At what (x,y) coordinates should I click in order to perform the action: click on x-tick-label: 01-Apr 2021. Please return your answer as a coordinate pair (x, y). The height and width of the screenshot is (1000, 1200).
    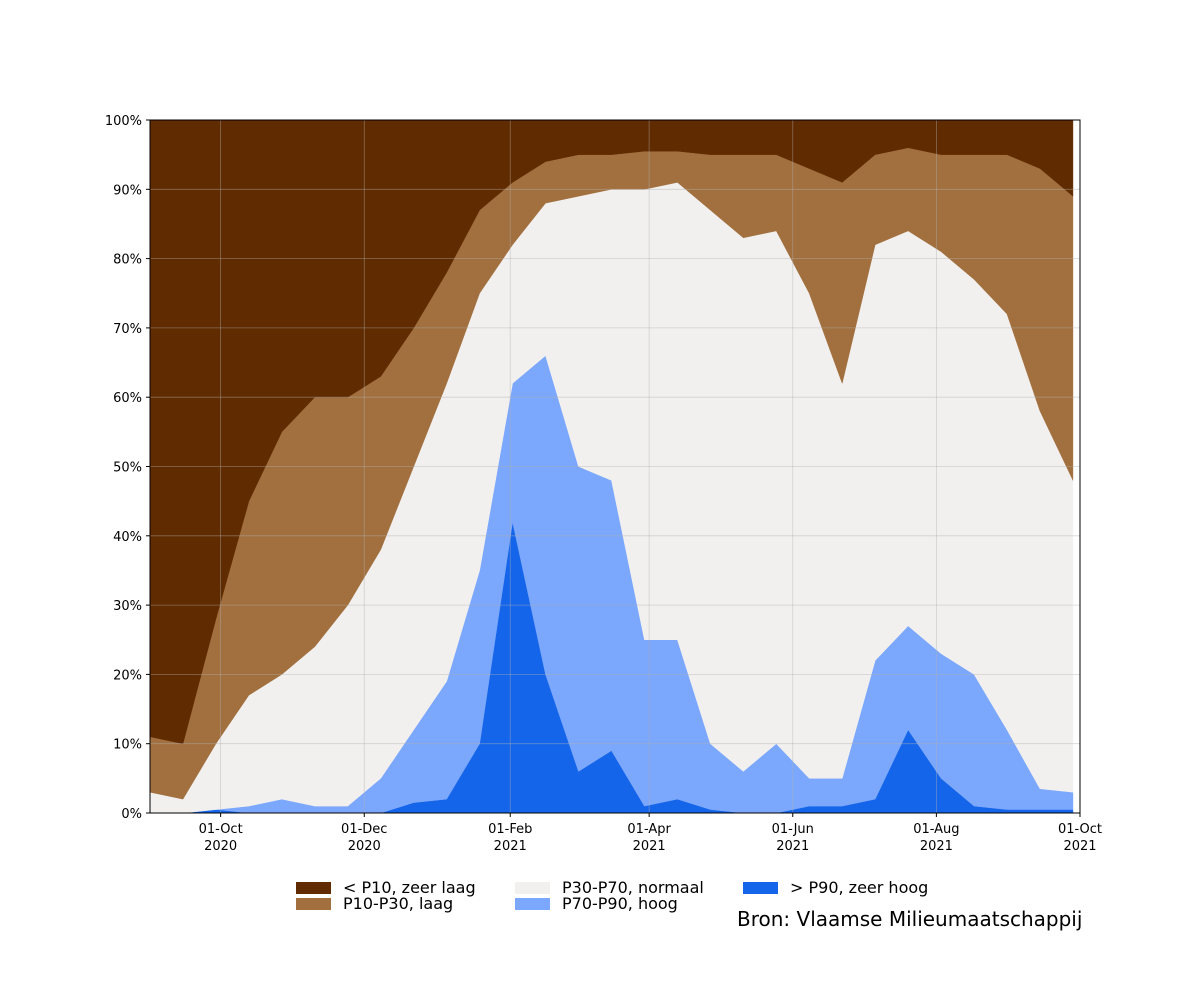
    Looking at the image, I should click on (649, 838).